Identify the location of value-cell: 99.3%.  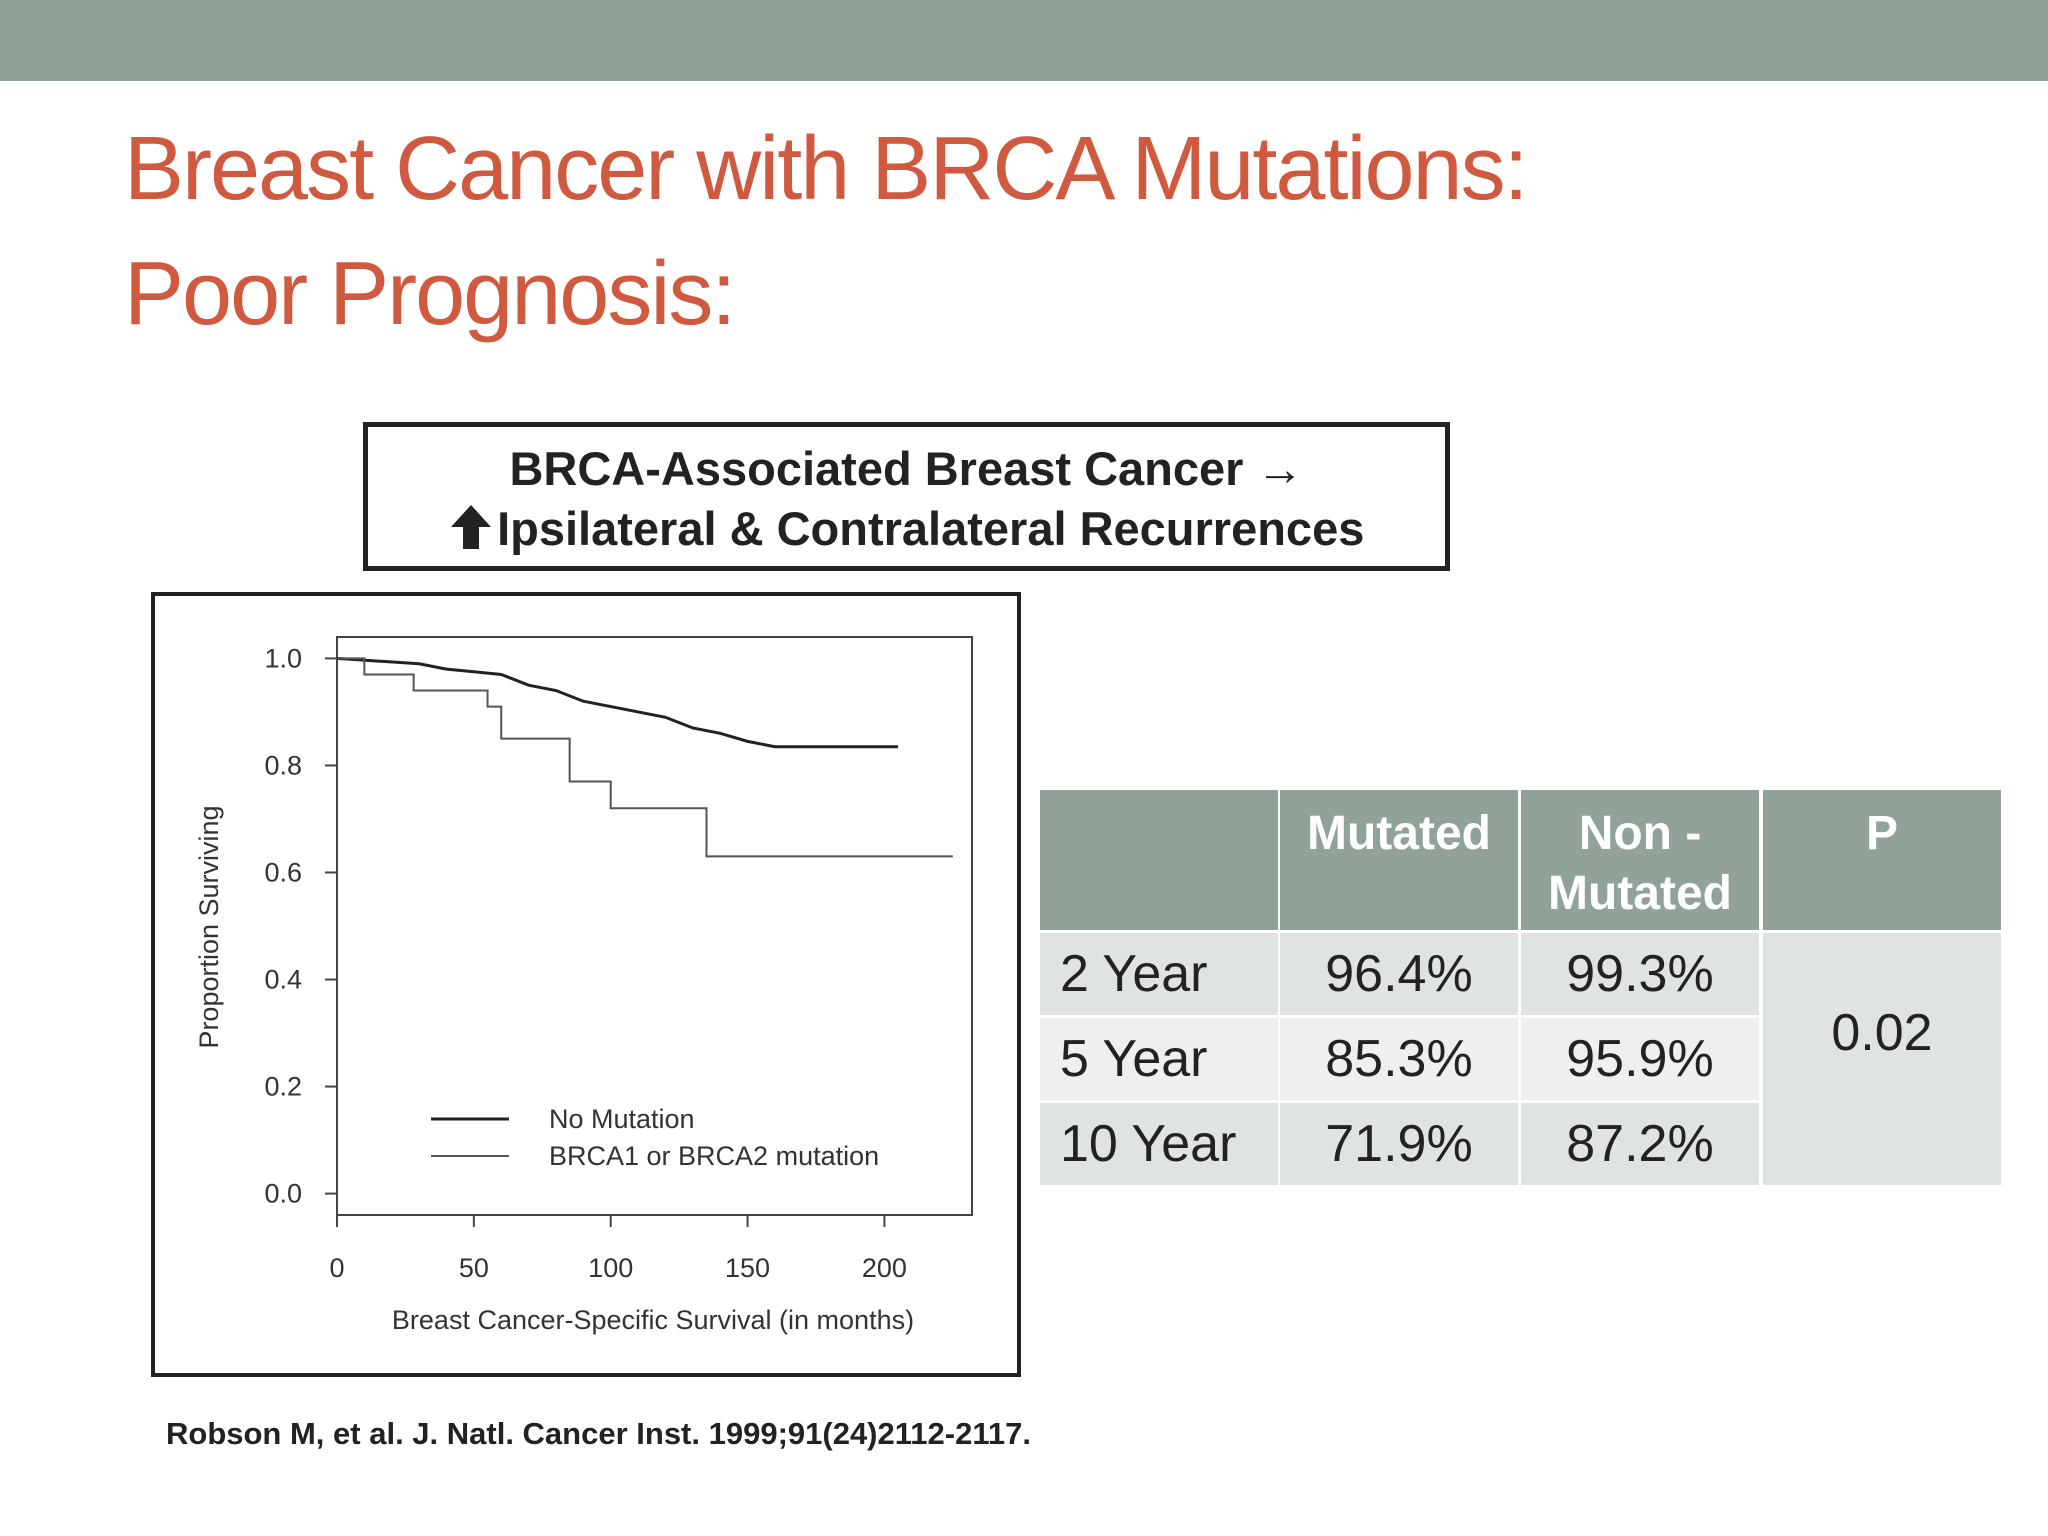
(1640, 974).